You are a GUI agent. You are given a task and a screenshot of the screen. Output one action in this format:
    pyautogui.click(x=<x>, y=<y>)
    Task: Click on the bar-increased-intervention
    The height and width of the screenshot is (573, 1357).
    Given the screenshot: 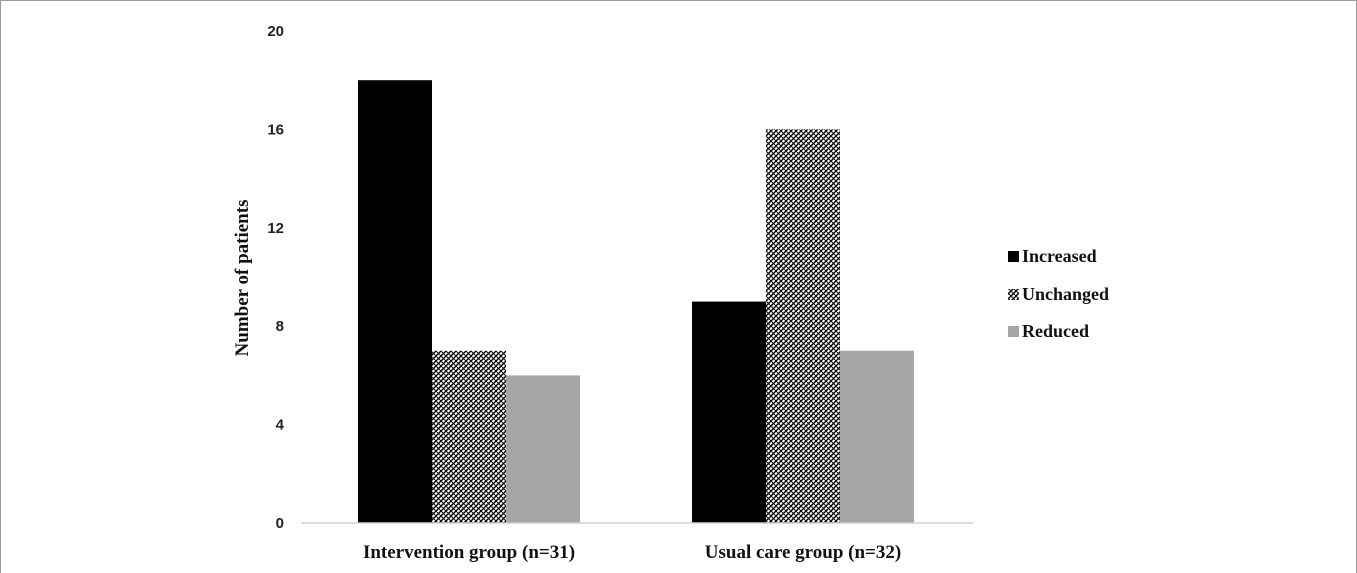 What is the action you would take?
    pyautogui.click(x=395, y=301)
    